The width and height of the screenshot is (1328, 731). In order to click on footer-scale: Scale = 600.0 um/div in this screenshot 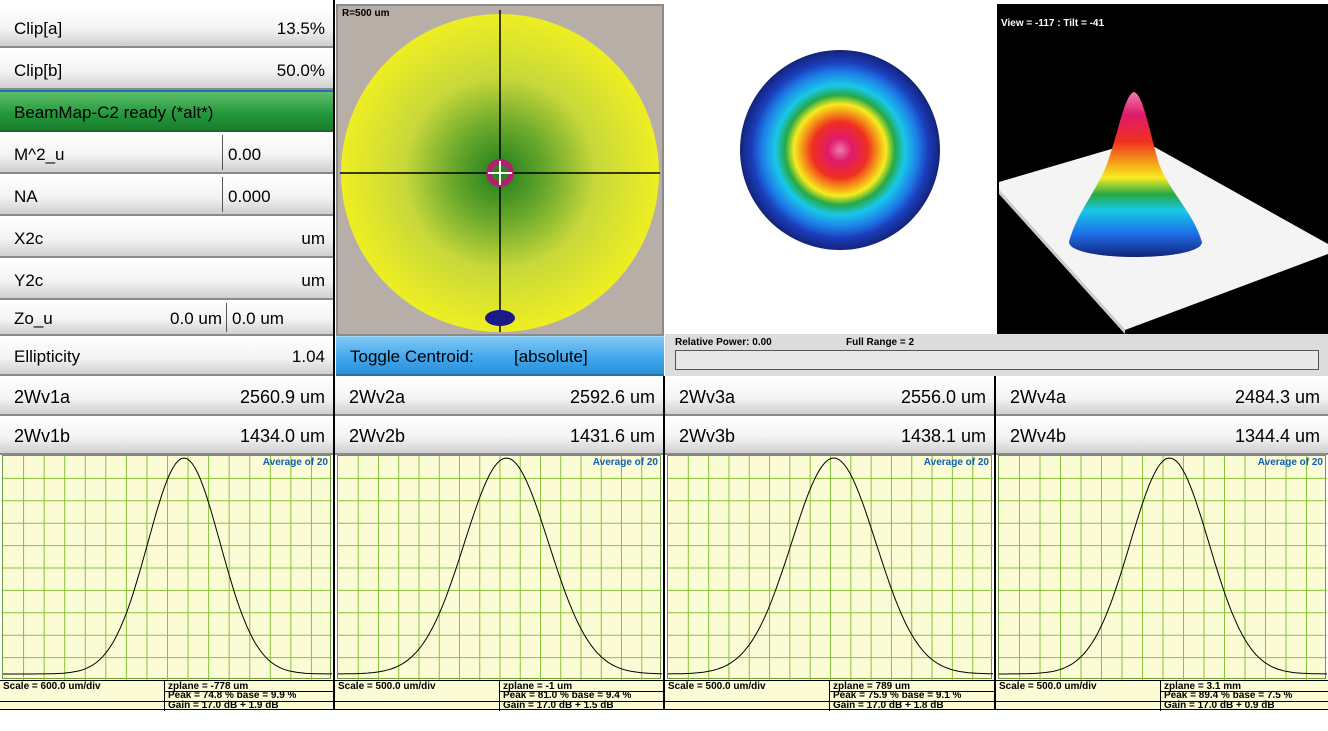, I will do `click(52, 686)`.